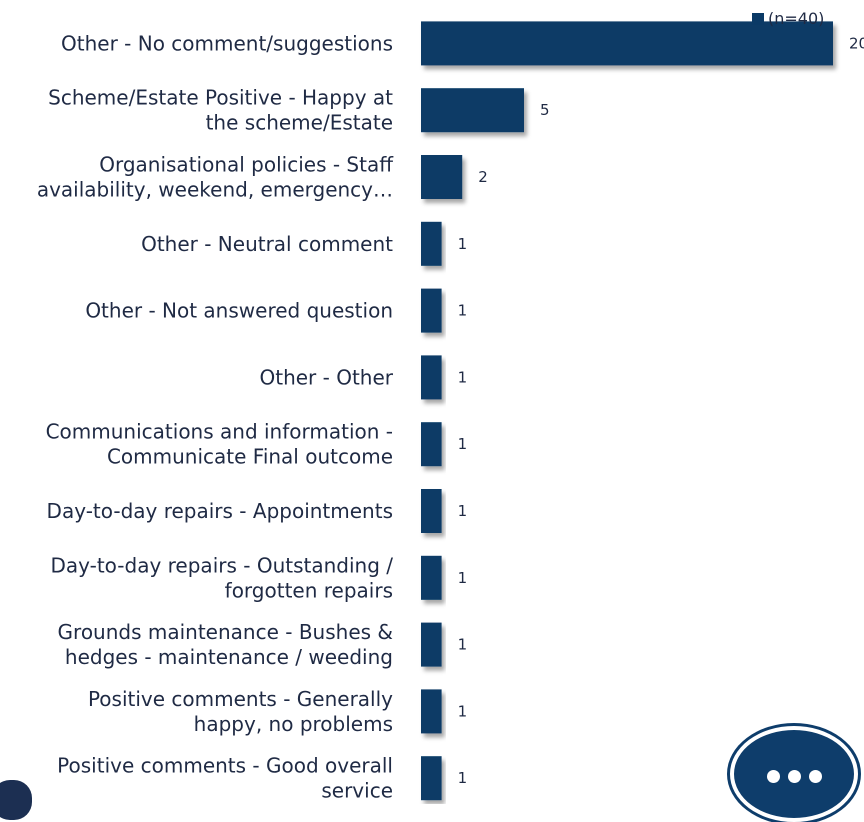 This screenshot has height=822, width=864. Describe the element at coordinates (463, 711) in the screenshot. I see `data-label-11: 1` at that location.